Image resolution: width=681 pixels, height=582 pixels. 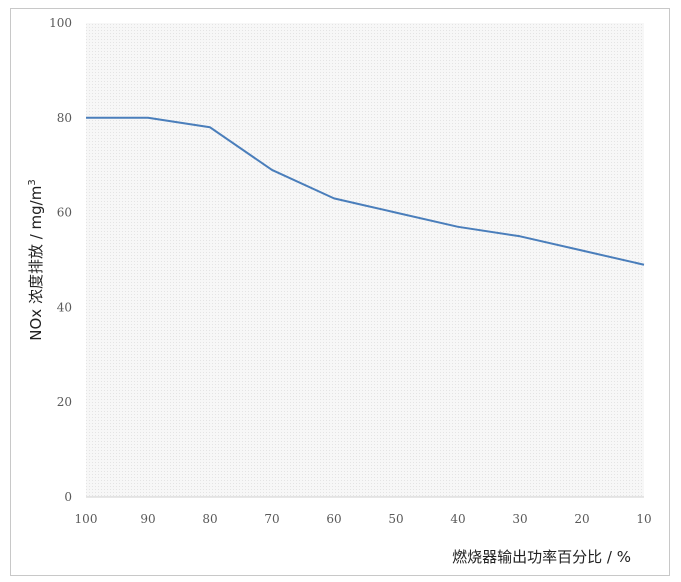 I want to click on x-tick-label: 100, so click(x=86, y=519).